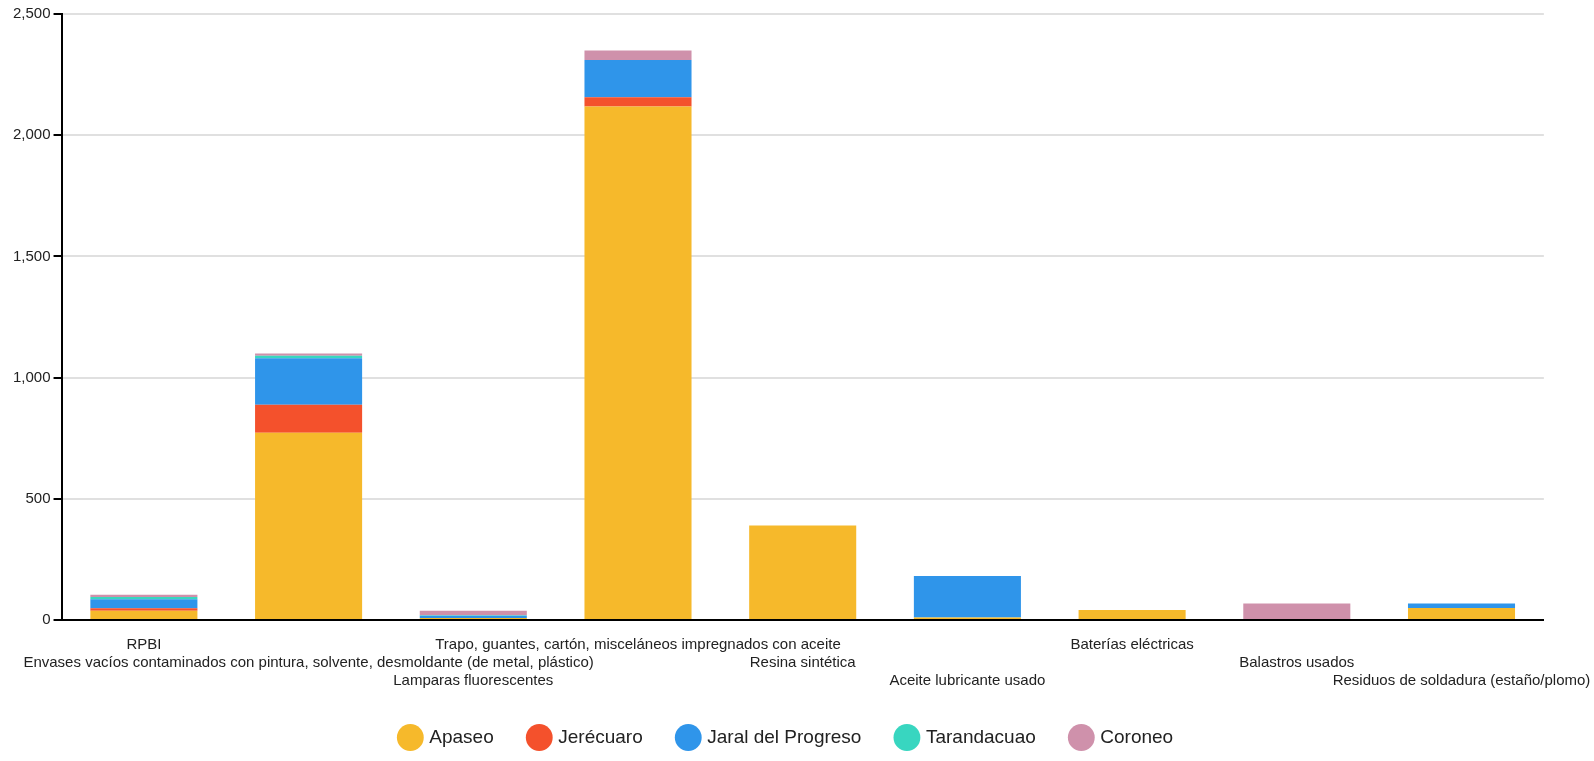  Describe the element at coordinates (46, 619) in the screenshot. I see `y-tick-label: 0` at that location.